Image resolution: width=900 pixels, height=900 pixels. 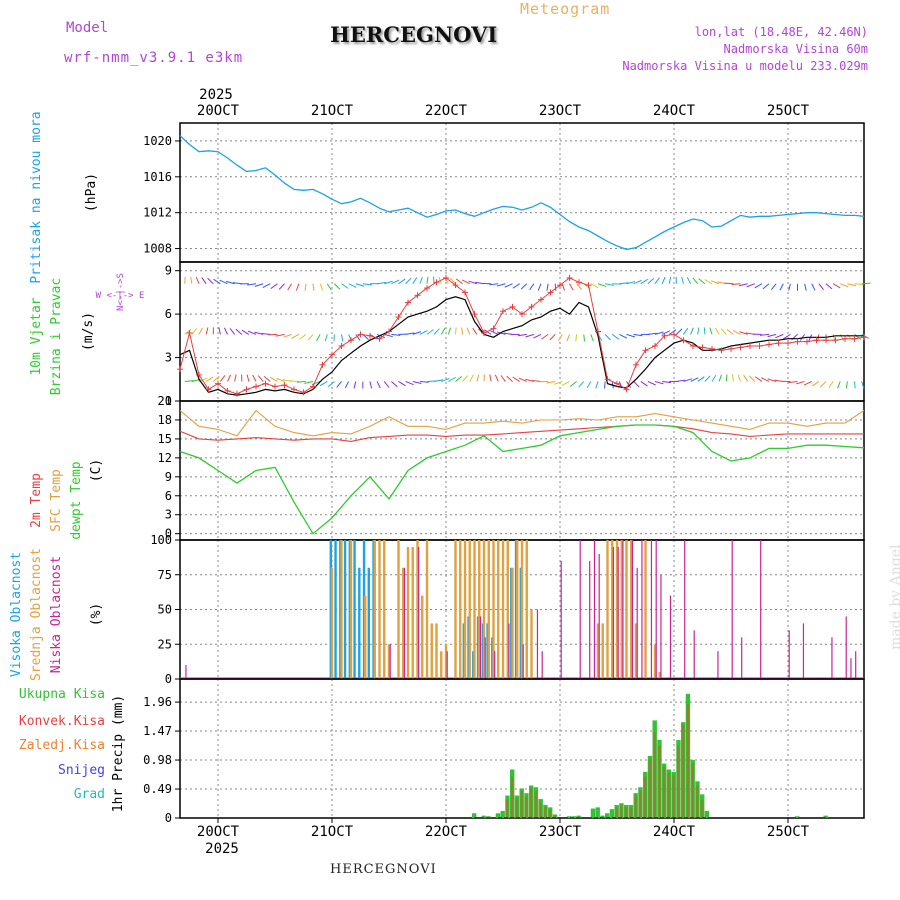 What do you see at coordinates (788, 832) in the screenshot?
I see `bottom-day-label: 25OCT` at bounding box center [788, 832].